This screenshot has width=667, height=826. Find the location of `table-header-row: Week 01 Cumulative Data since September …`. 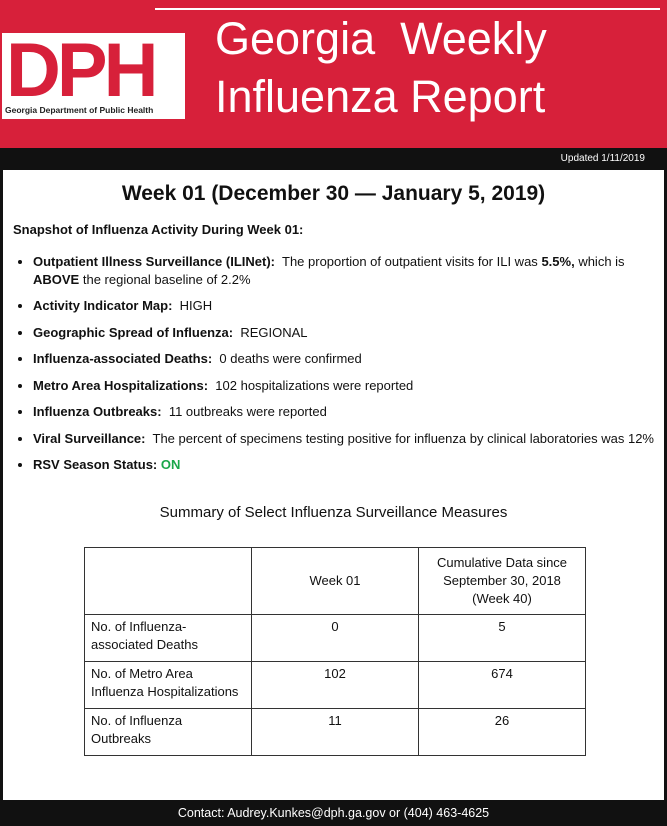

table-header-row: Week 01 Cumulative Data since September … is located at coordinates (335, 581).